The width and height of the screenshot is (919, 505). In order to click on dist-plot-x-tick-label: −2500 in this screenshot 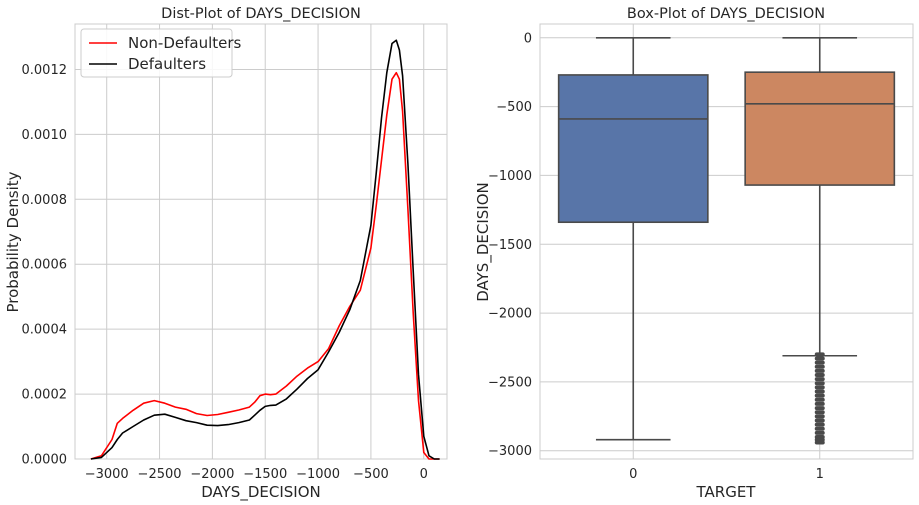, I will do `click(160, 474)`.